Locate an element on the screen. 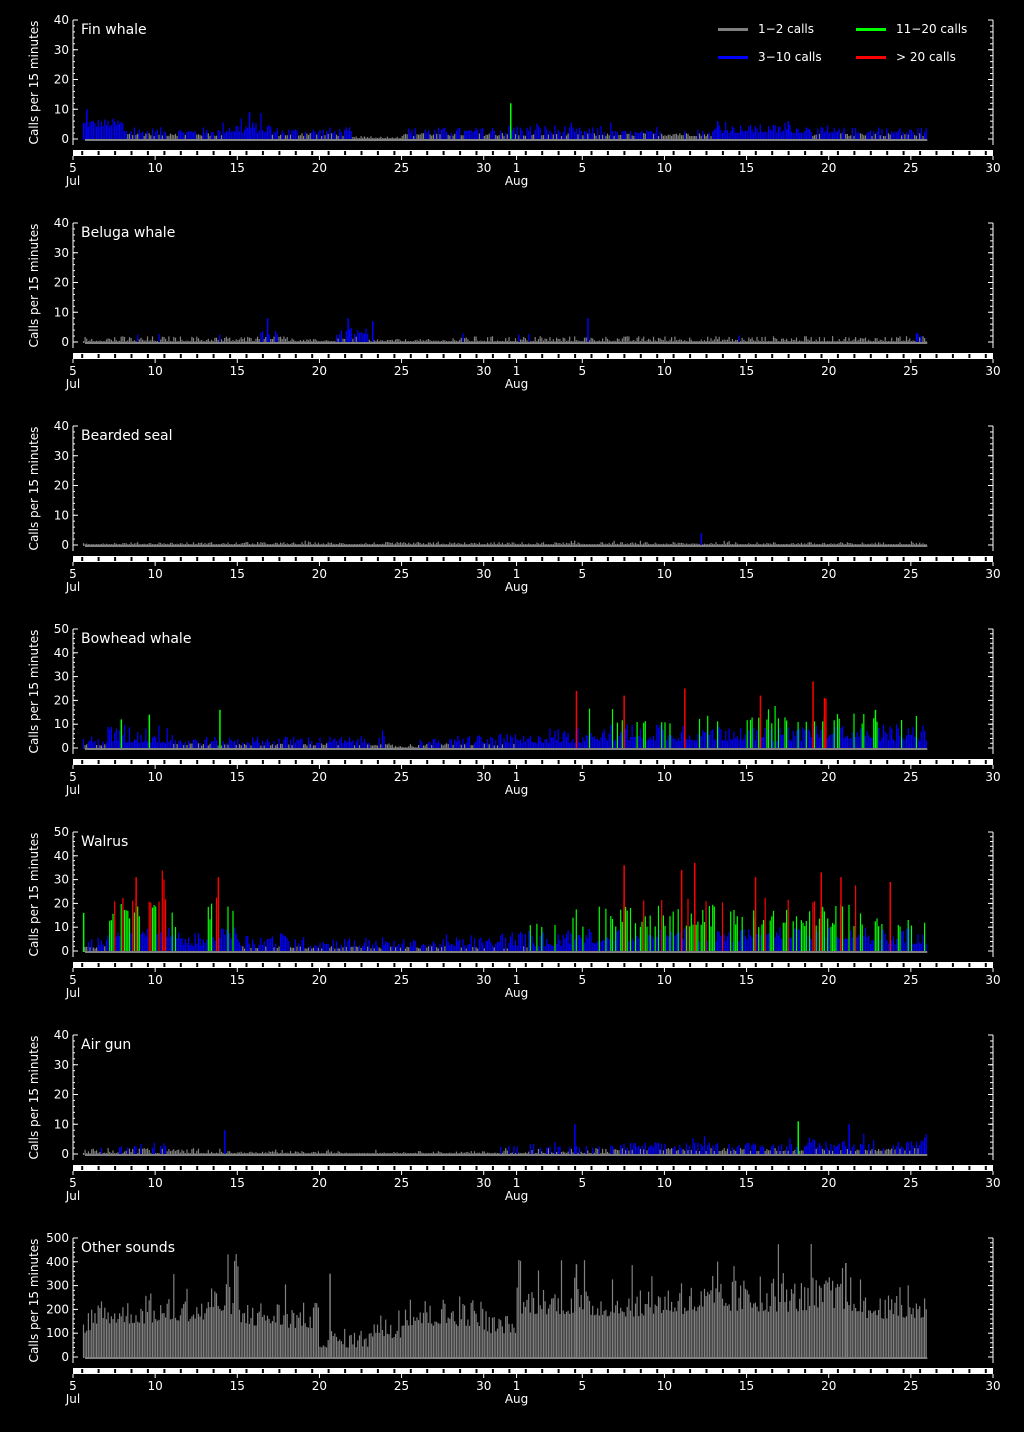 Image resolution: width=1024 pixels, height=1432 pixels. x-tick-label: 1 is located at coordinates (517, 574).